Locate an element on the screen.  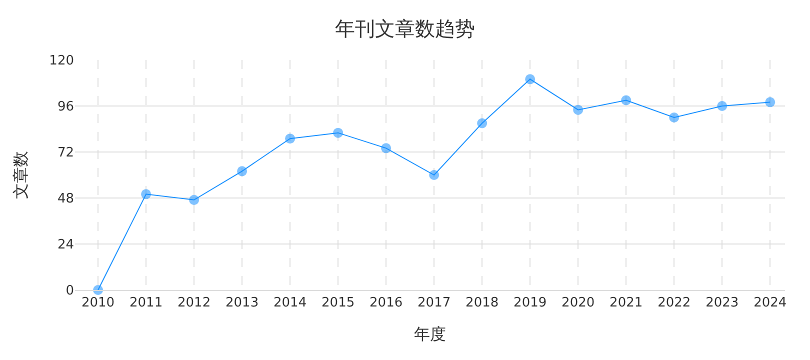
x-tick-label: 2023 is located at coordinates (722, 303).